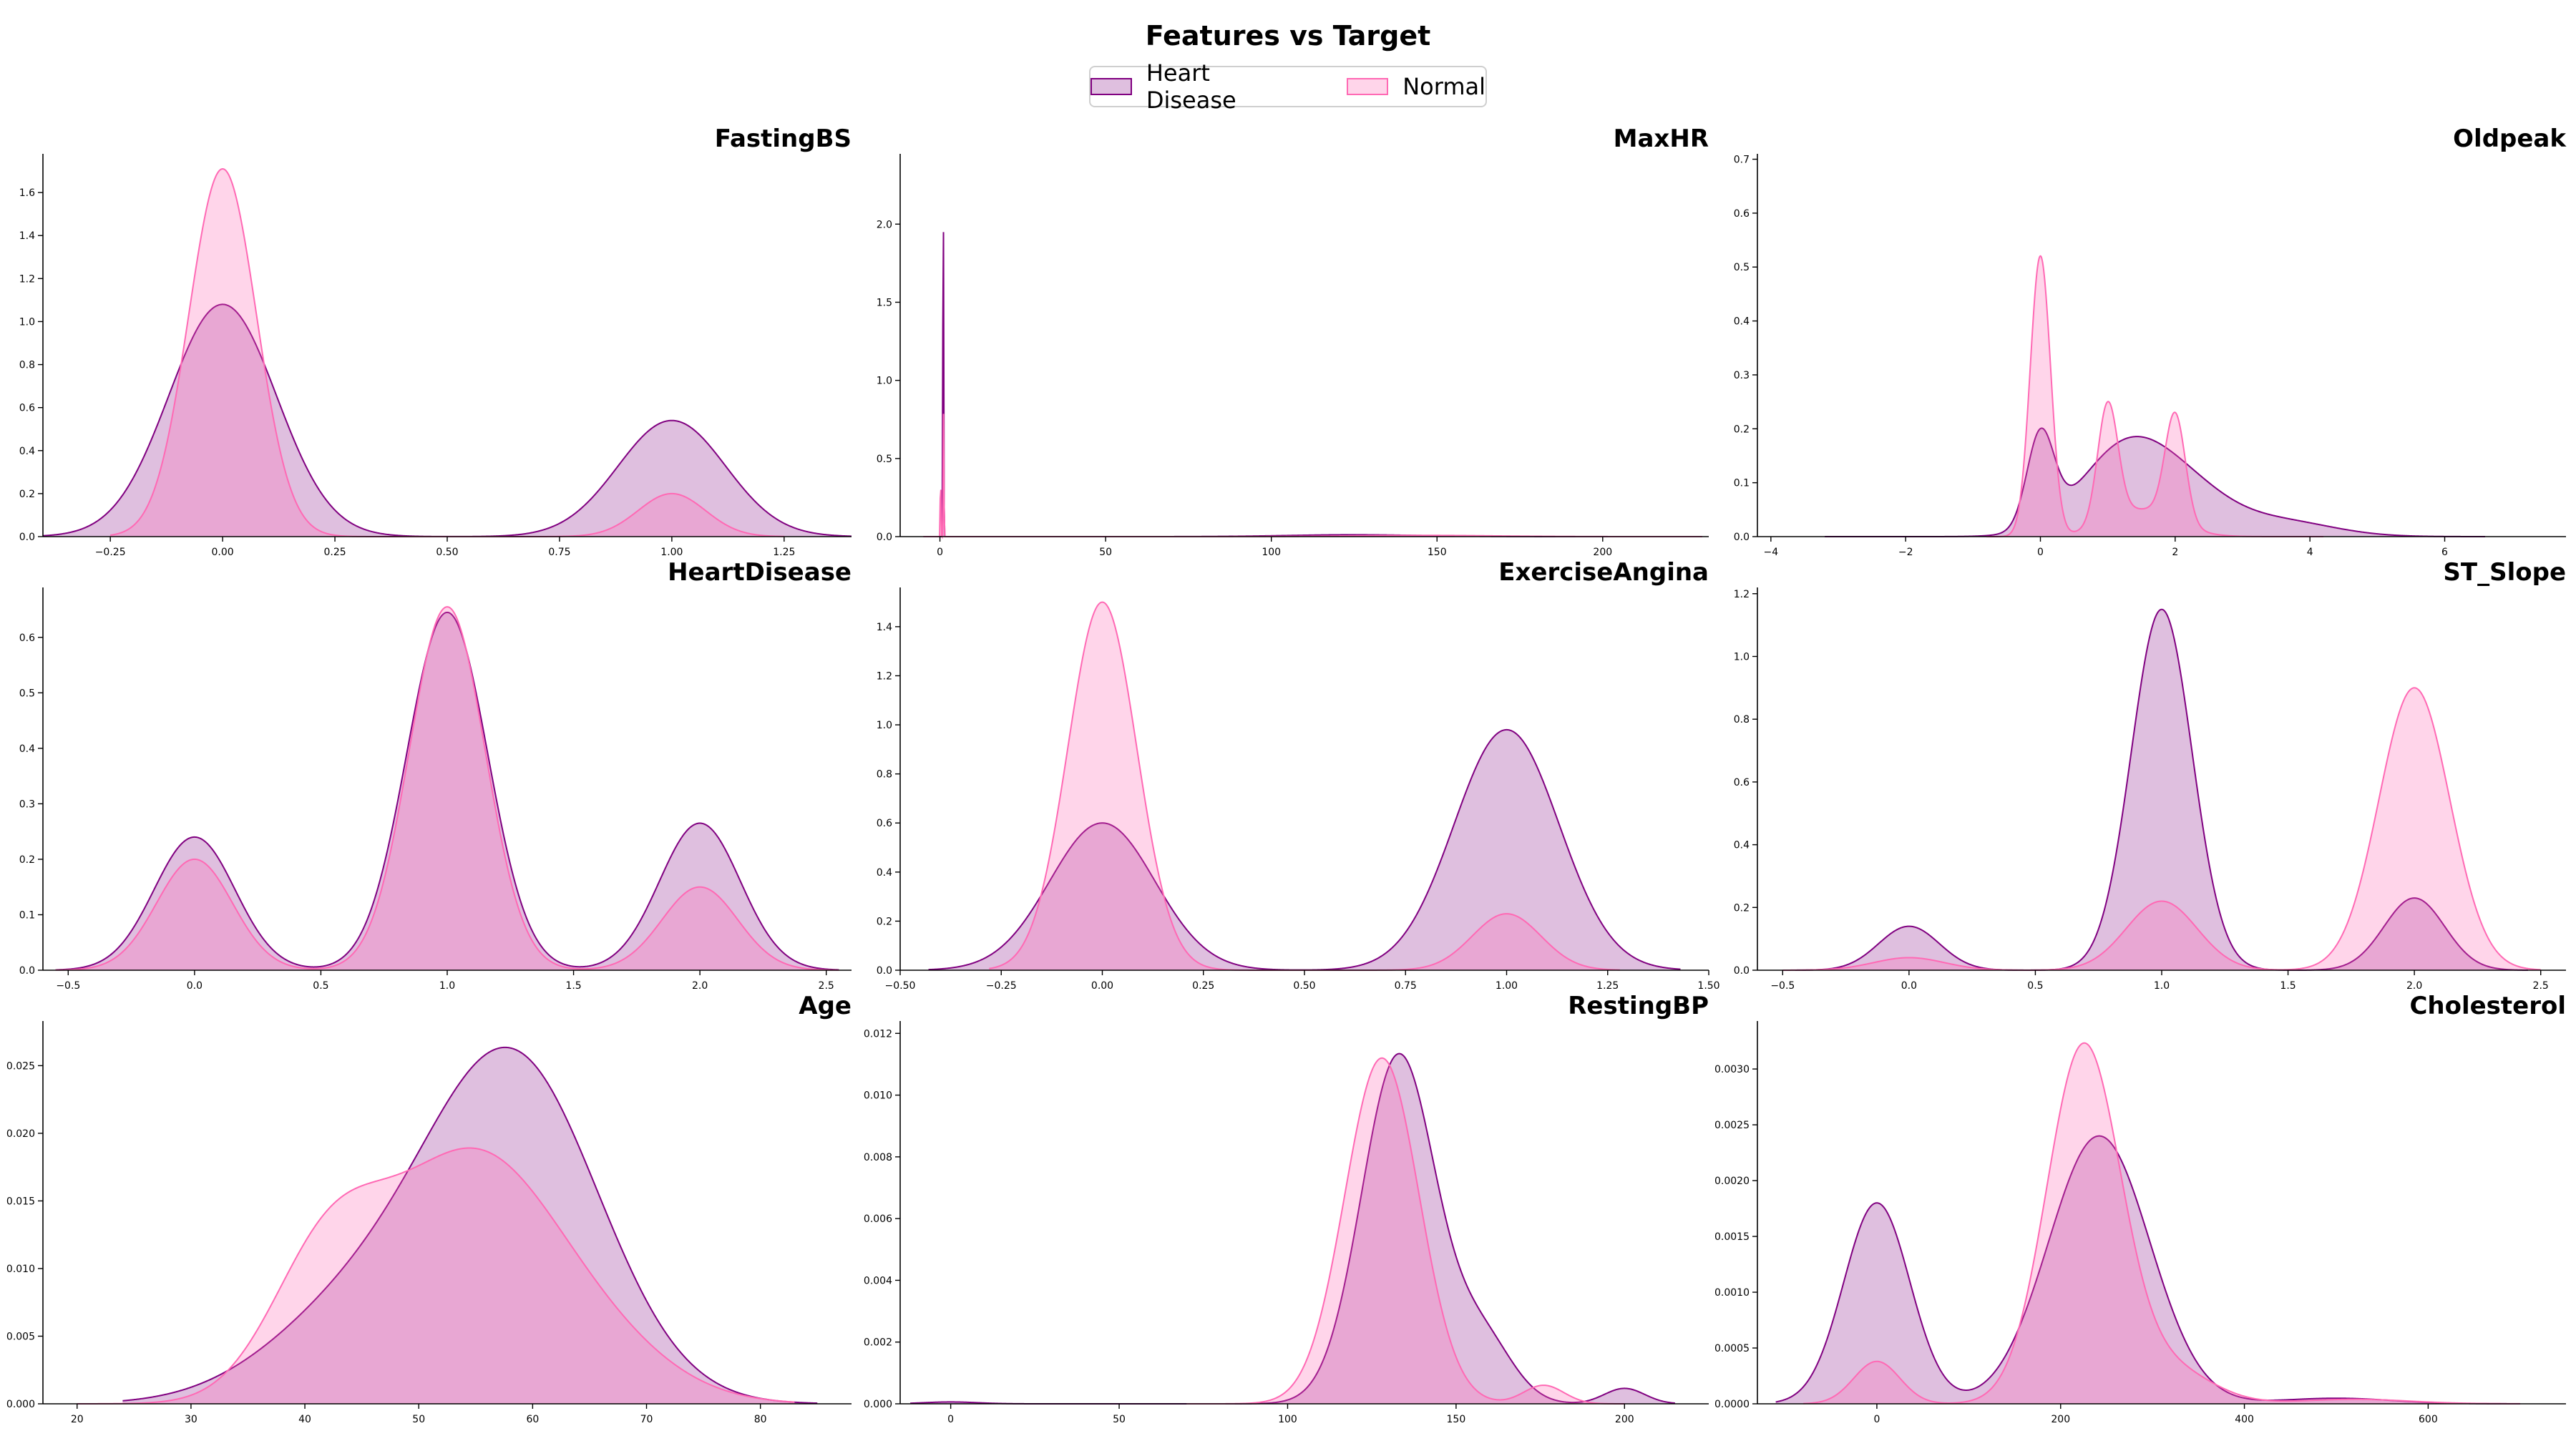  Describe the element at coordinates (1708, 986) in the screenshot. I see `x-tick-label-exerciseangina: 1.50` at that location.